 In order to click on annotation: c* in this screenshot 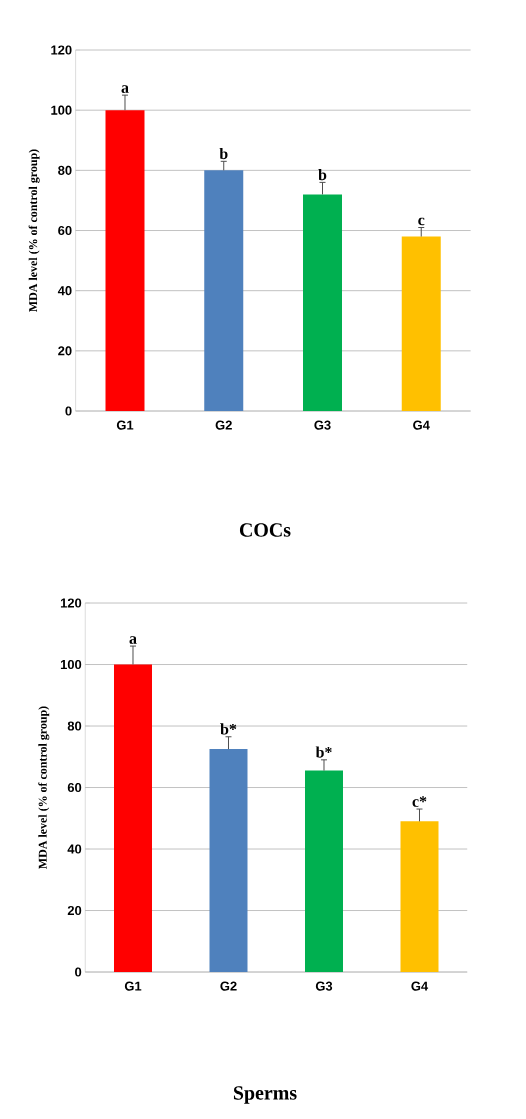, I will do `click(419, 801)`.